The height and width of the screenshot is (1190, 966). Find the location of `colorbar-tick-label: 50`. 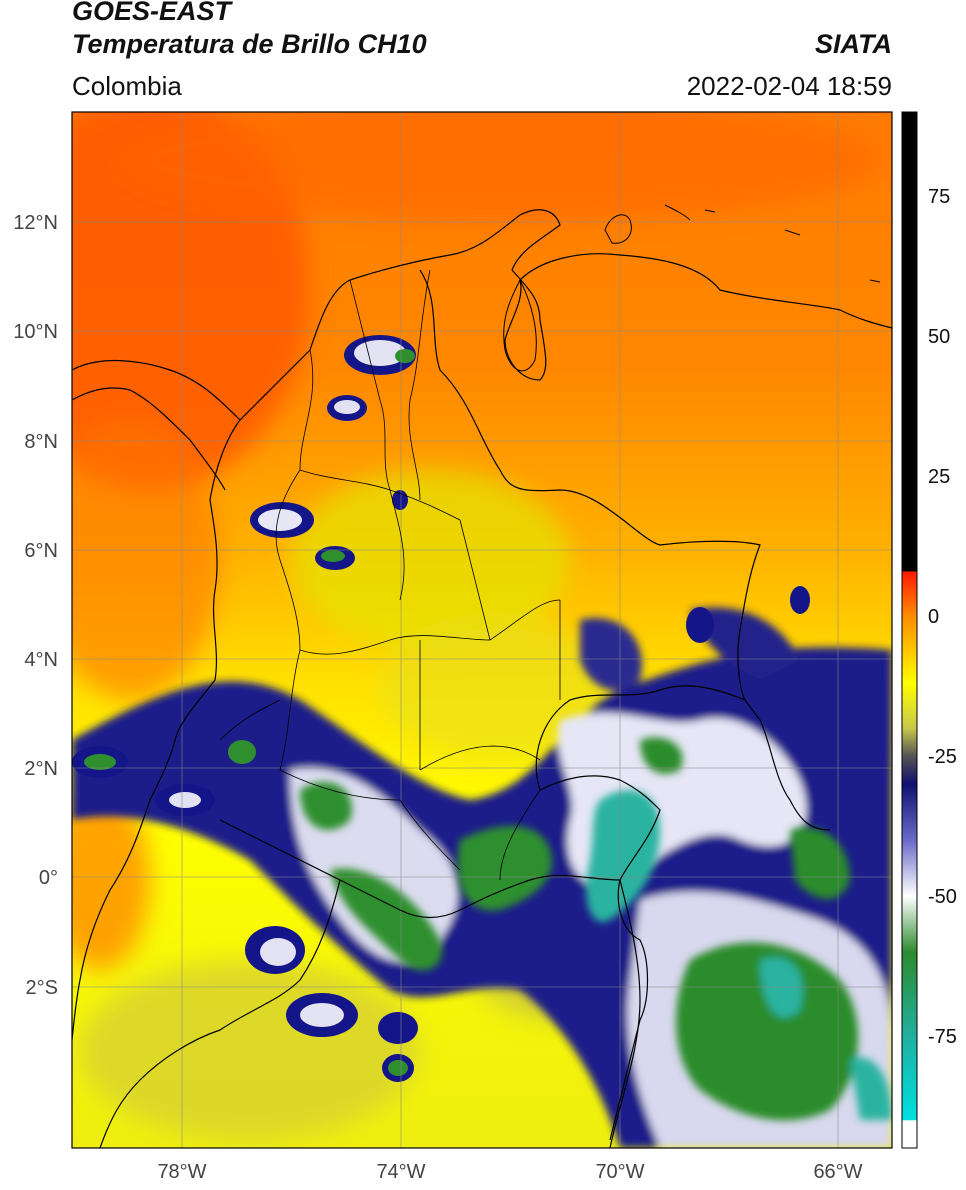

colorbar-tick-label: 50 is located at coordinates (939, 337).